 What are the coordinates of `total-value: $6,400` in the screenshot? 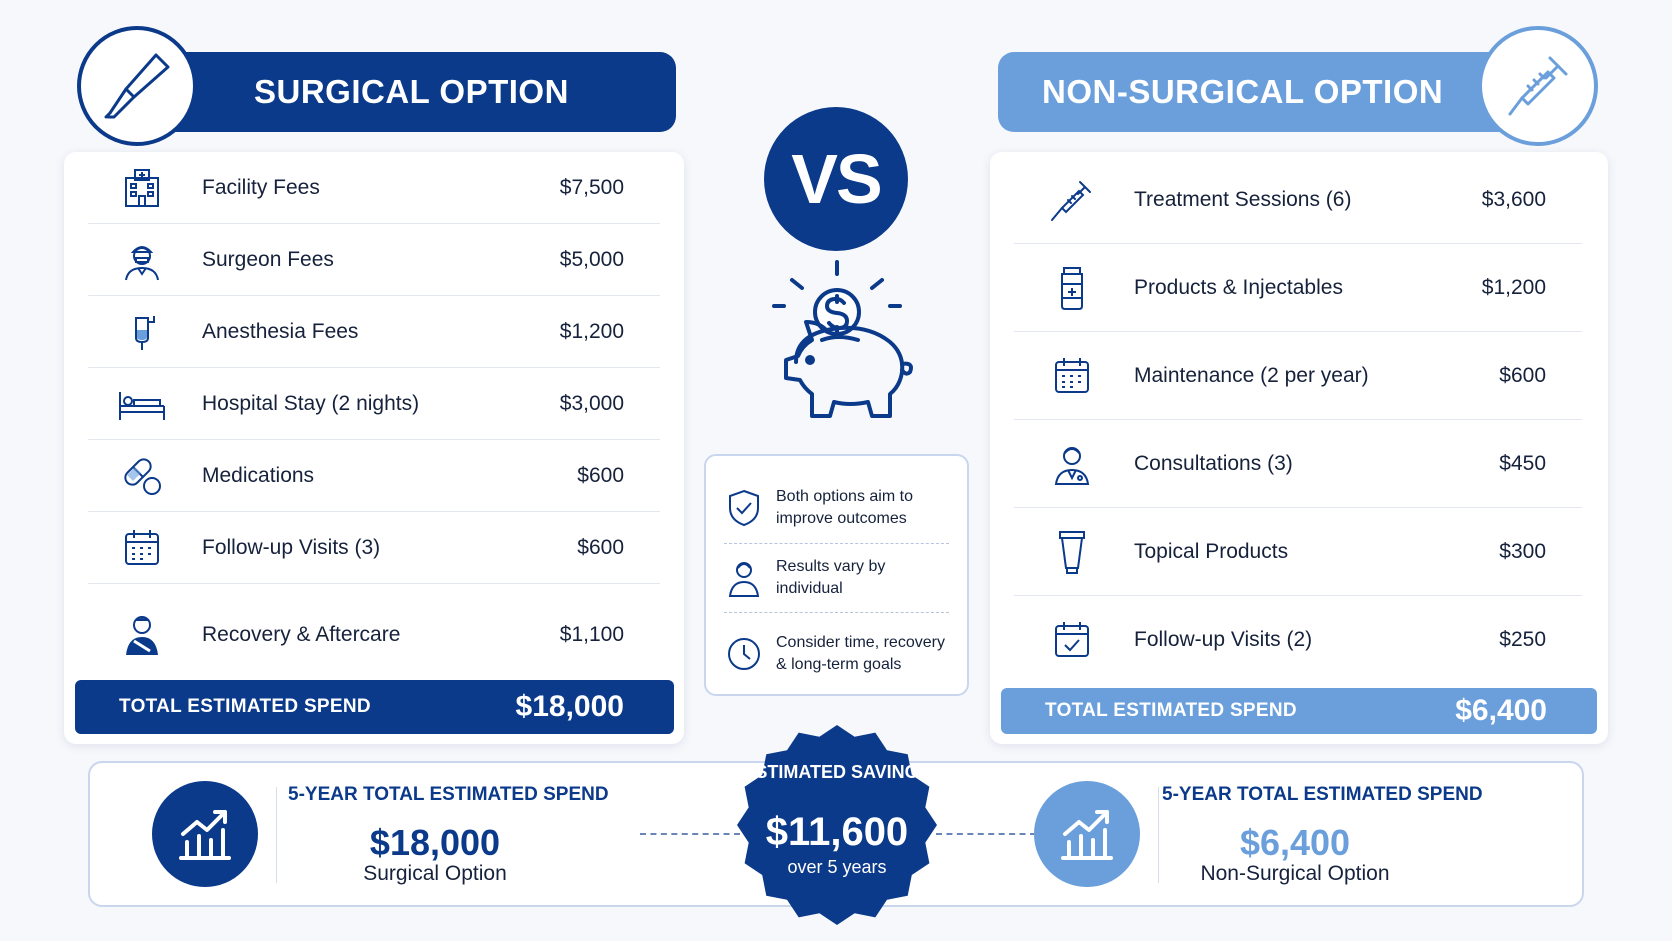 It's located at (1501, 710).